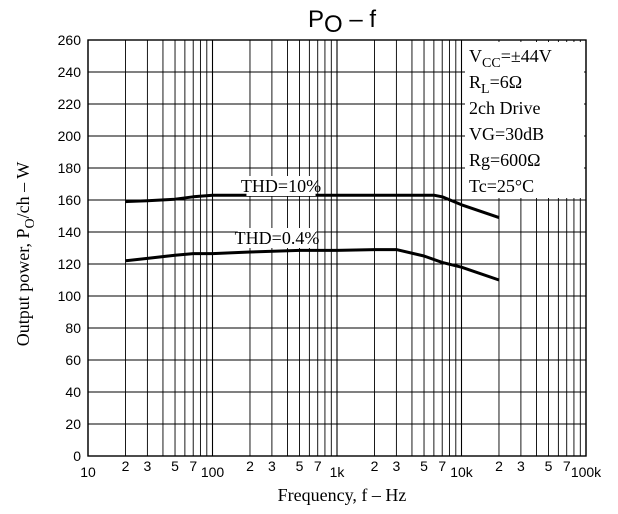 The width and height of the screenshot is (618, 514). What do you see at coordinates (70, 40) in the screenshot?
I see `y-tick-label: 260` at bounding box center [70, 40].